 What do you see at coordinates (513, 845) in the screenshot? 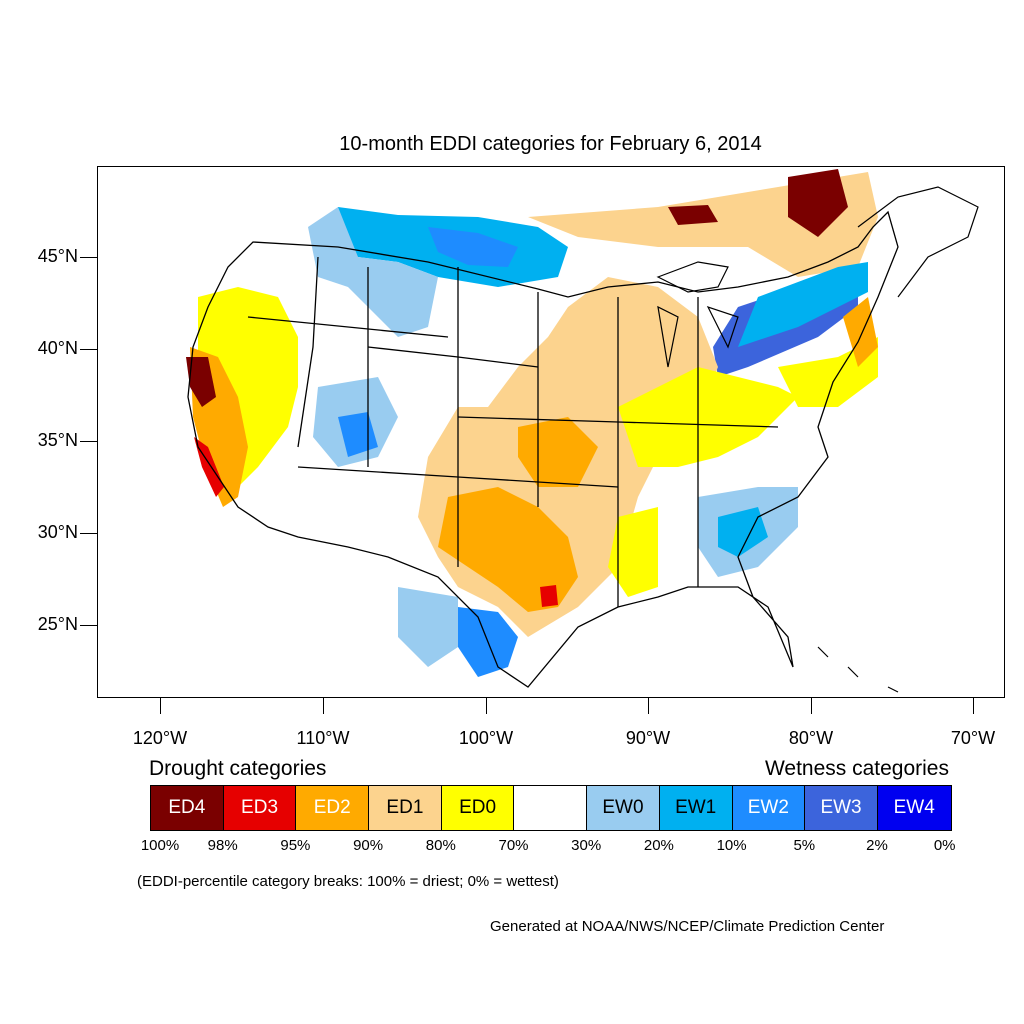
I see `percentile-break: 70%` at bounding box center [513, 845].